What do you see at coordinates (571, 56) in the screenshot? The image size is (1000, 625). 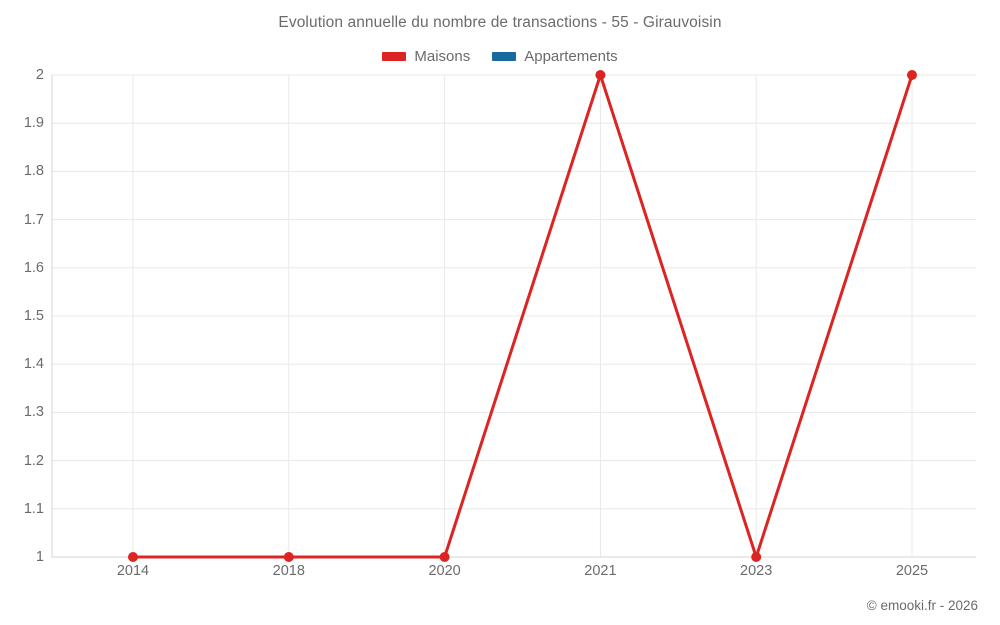 I see `legend-label-appartements: Appartements` at bounding box center [571, 56].